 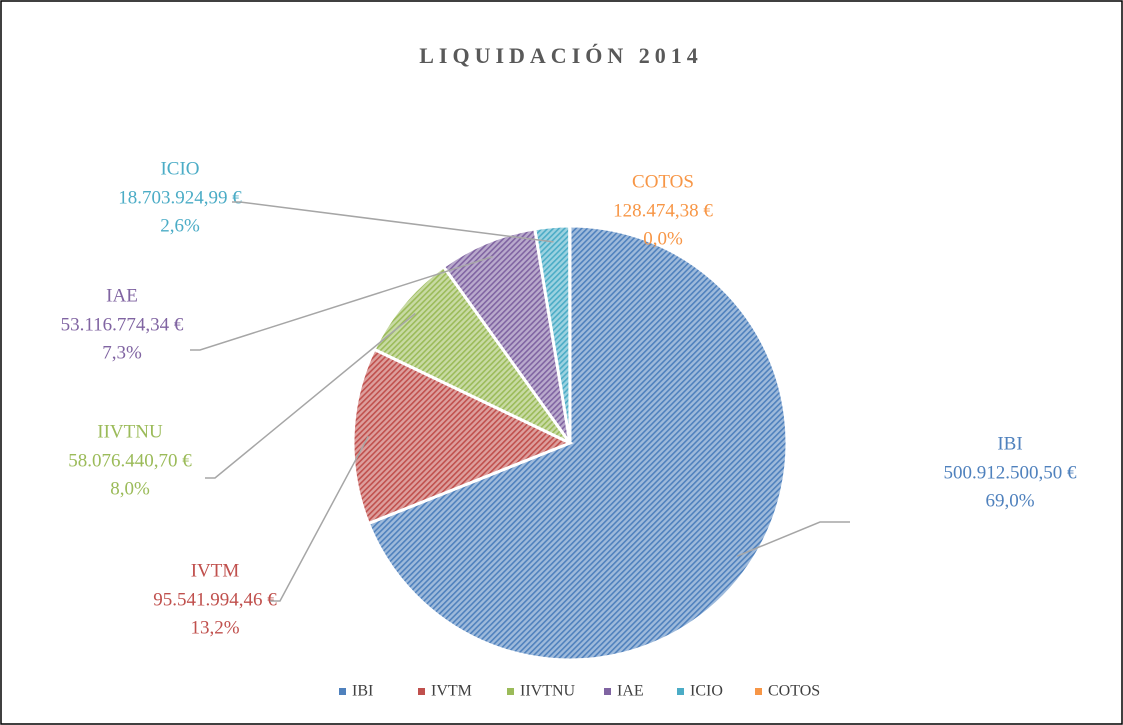 What do you see at coordinates (630, 691) in the screenshot?
I see `legend-label: IAE` at bounding box center [630, 691].